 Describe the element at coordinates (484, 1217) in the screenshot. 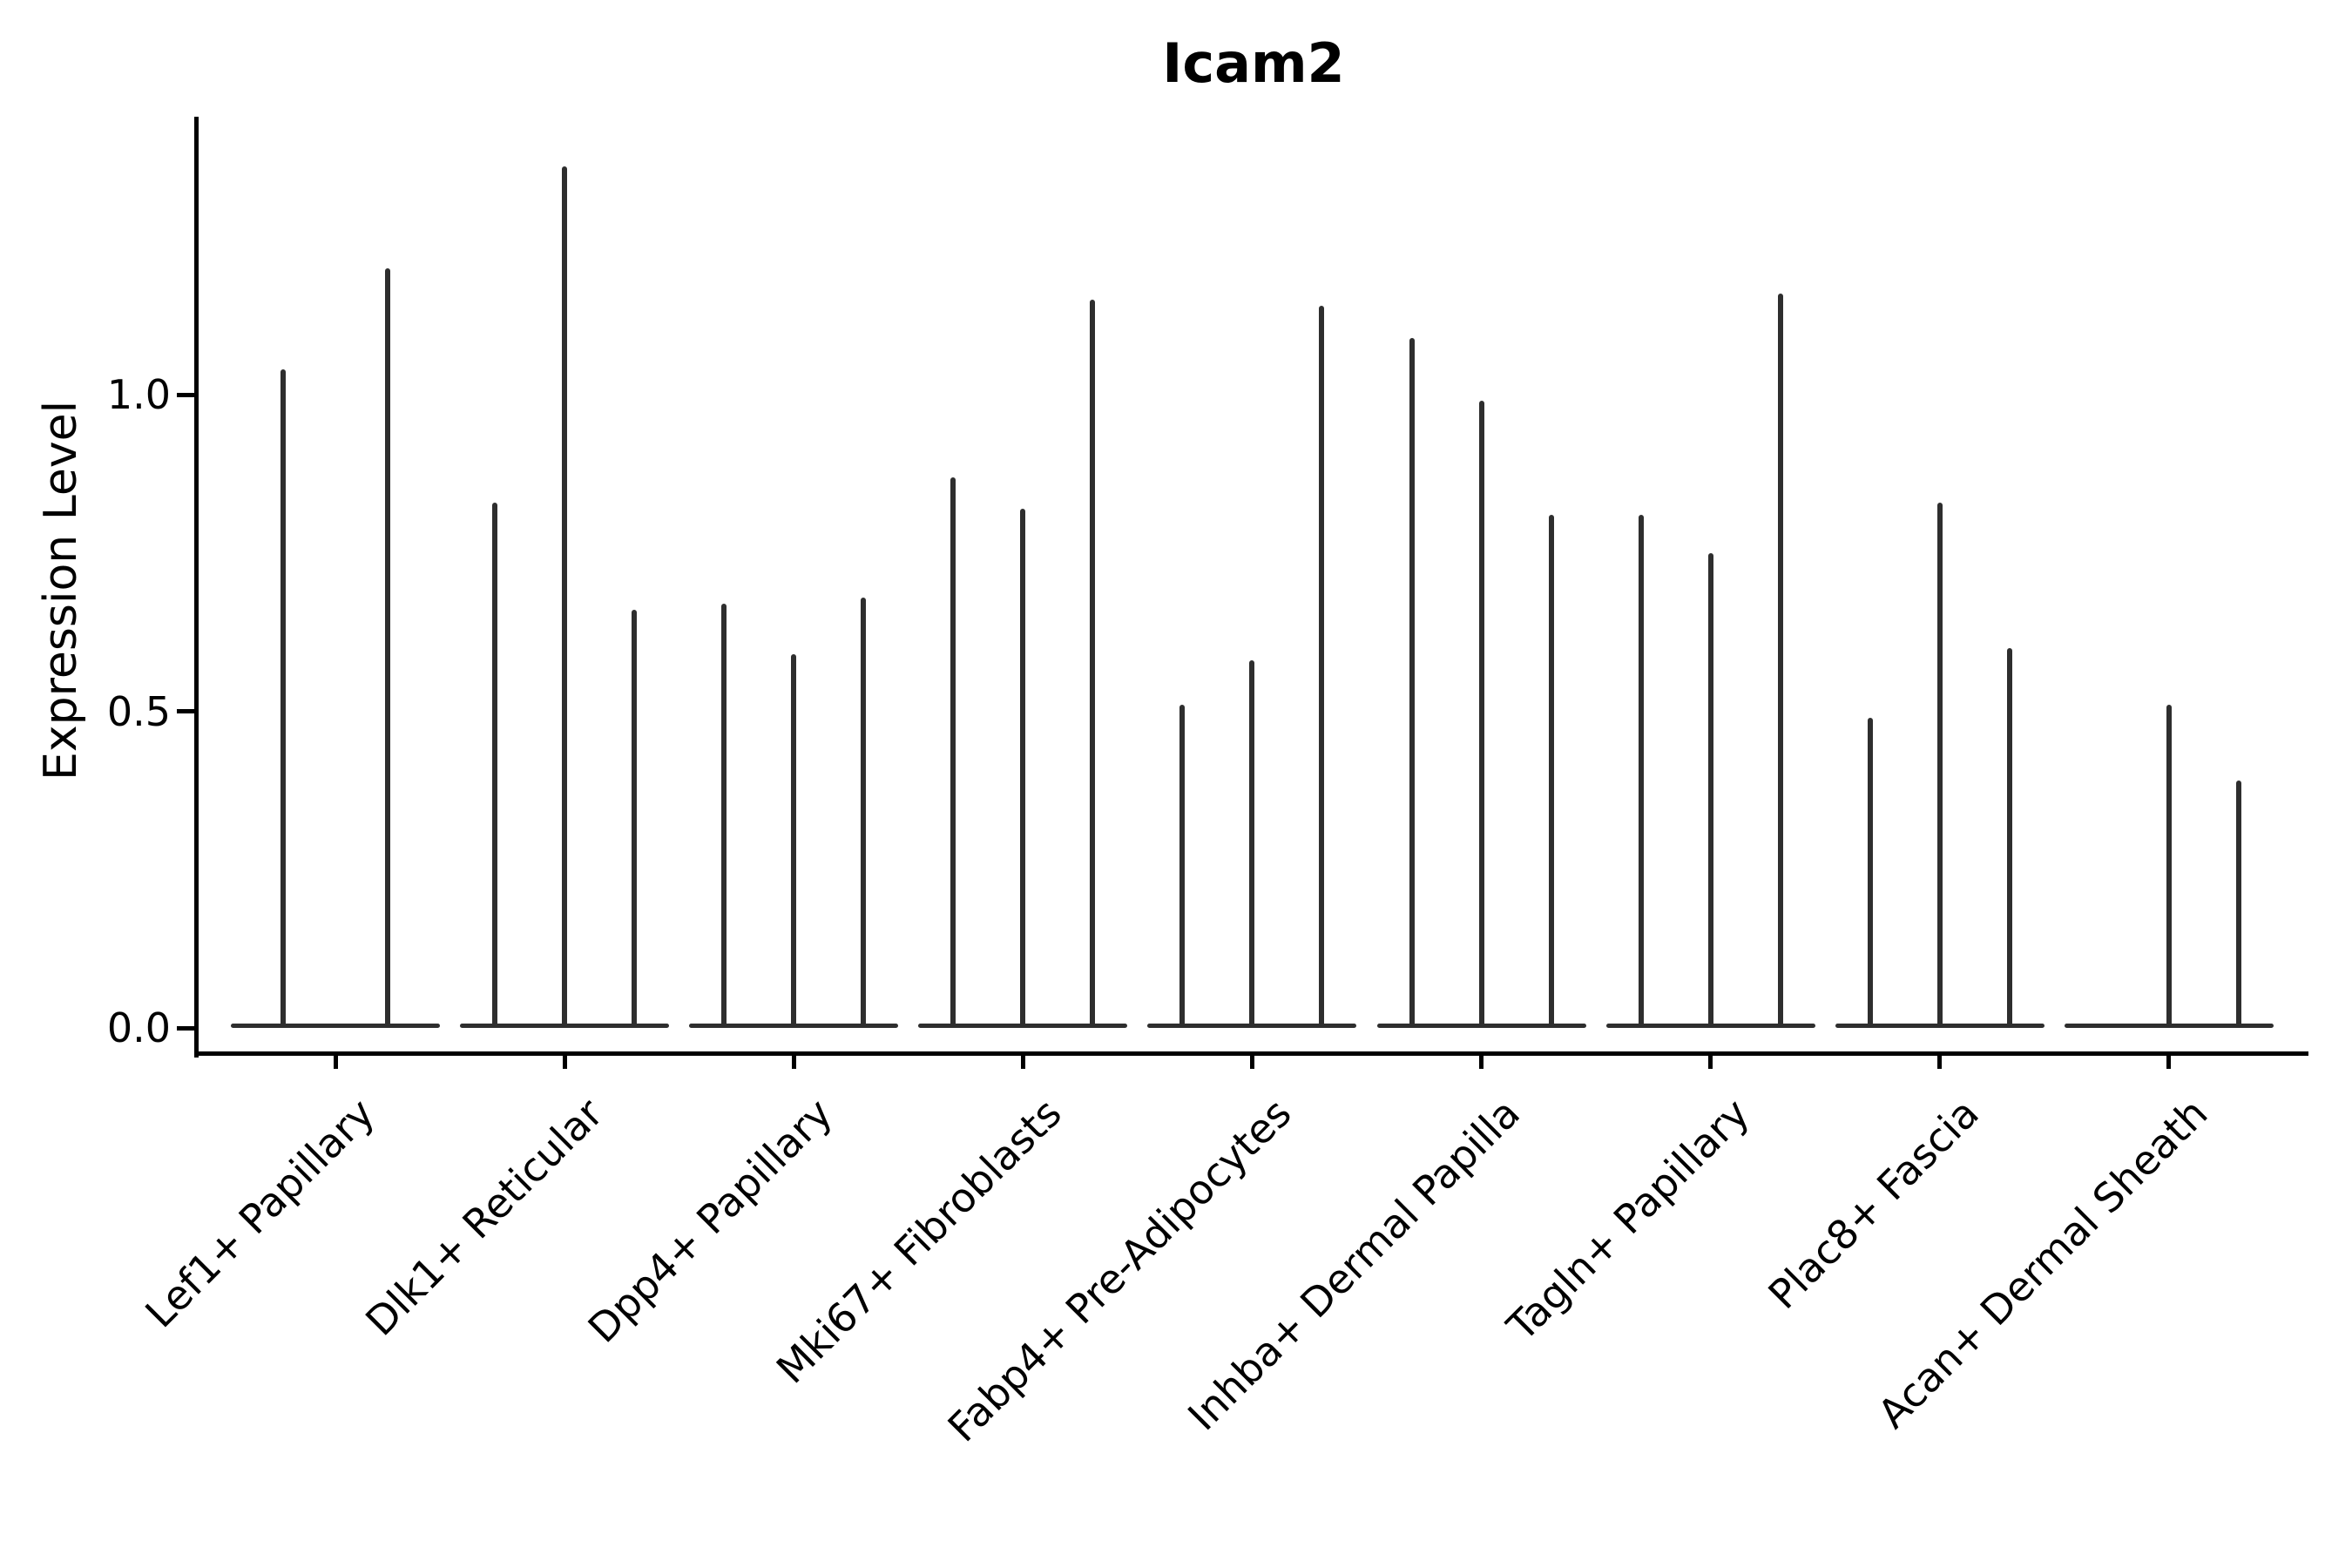

I see `x-tick-label: Dlk1+ Reticular` at that location.